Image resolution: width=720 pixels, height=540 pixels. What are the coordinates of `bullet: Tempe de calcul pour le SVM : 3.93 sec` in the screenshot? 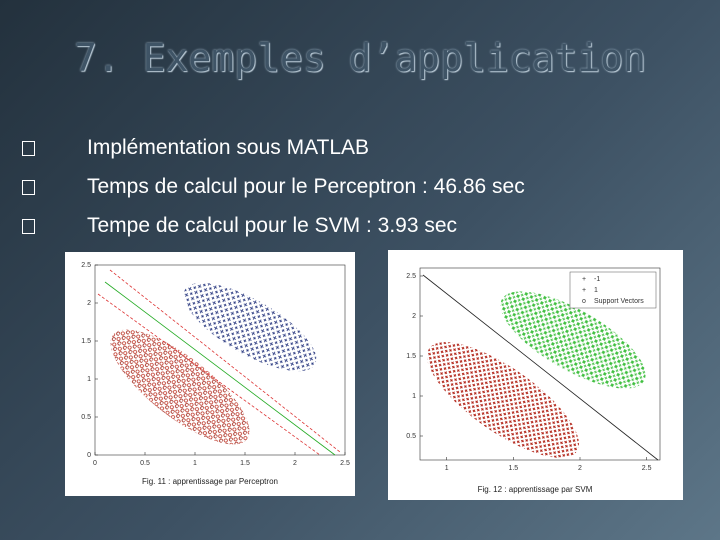 It's located at (273, 227).